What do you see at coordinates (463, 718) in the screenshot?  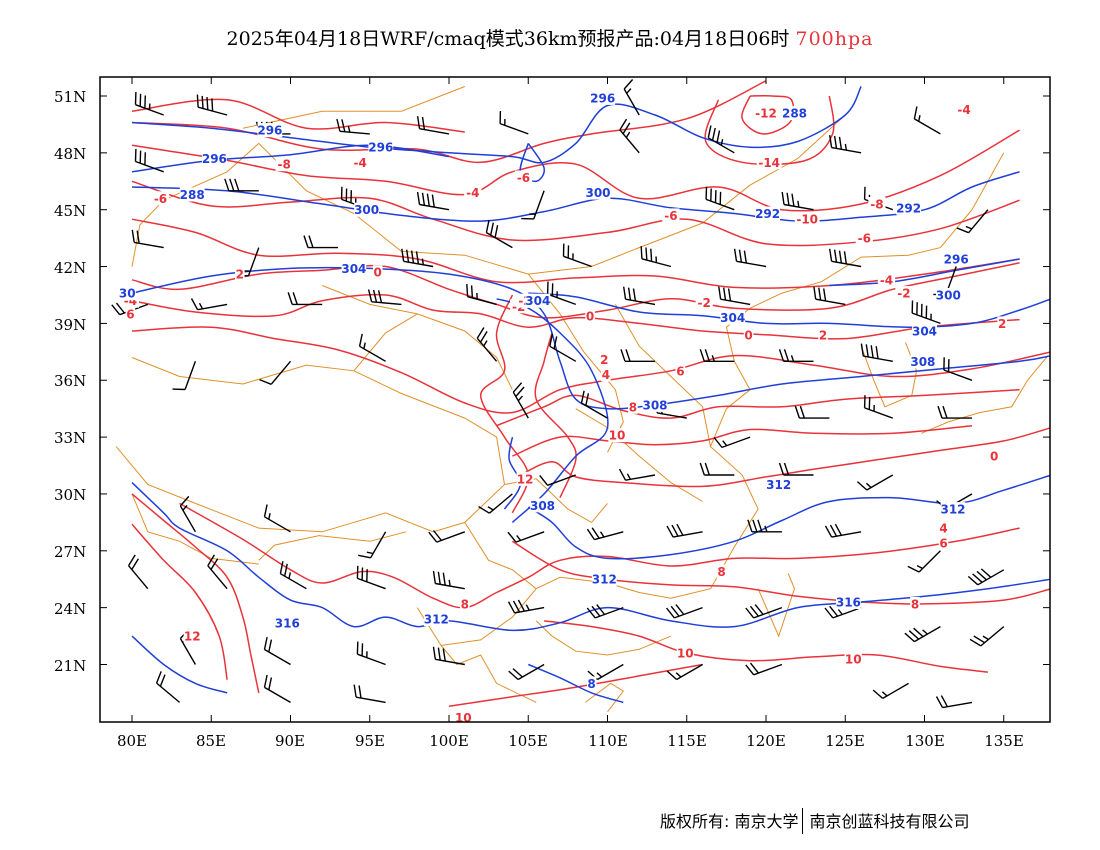 I see `temperature-contour-label: 10` at bounding box center [463, 718].